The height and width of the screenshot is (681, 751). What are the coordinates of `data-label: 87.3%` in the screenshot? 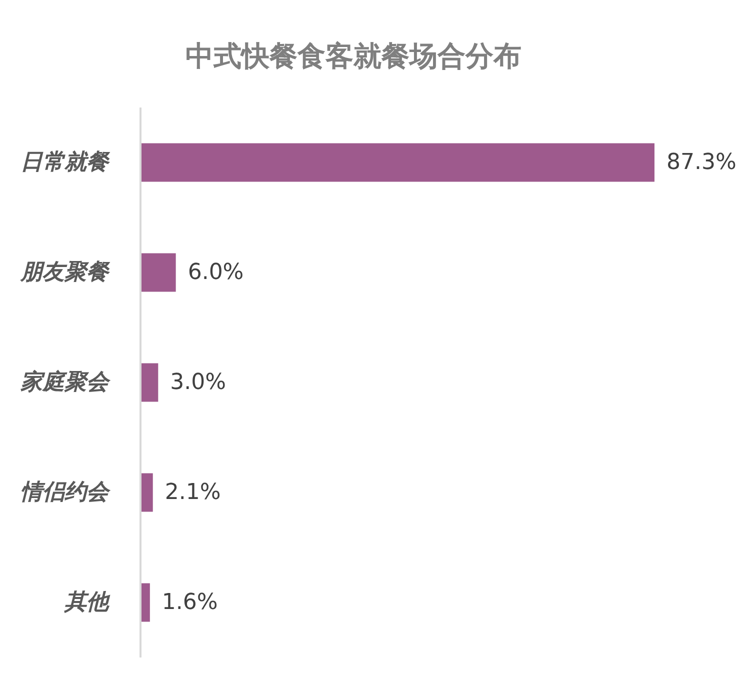 It's located at (701, 162).